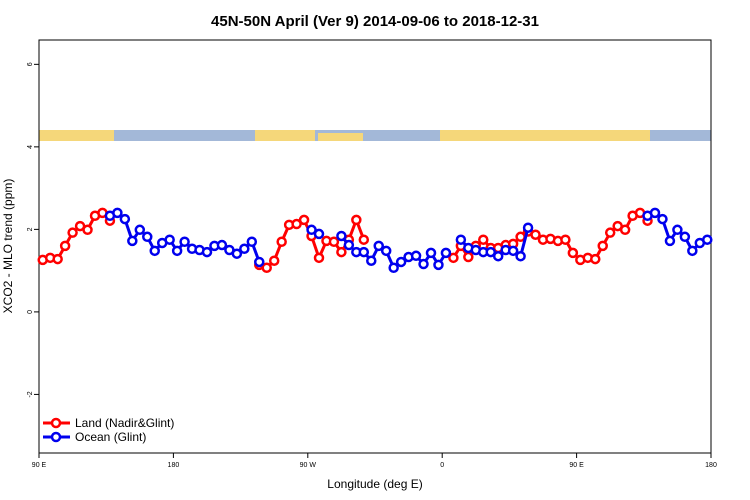 This screenshot has width=750, height=500. What do you see at coordinates (374, 484) in the screenshot?
I see `x-axis-label: Longitude (deg E)` at bounding box center [374, 484].